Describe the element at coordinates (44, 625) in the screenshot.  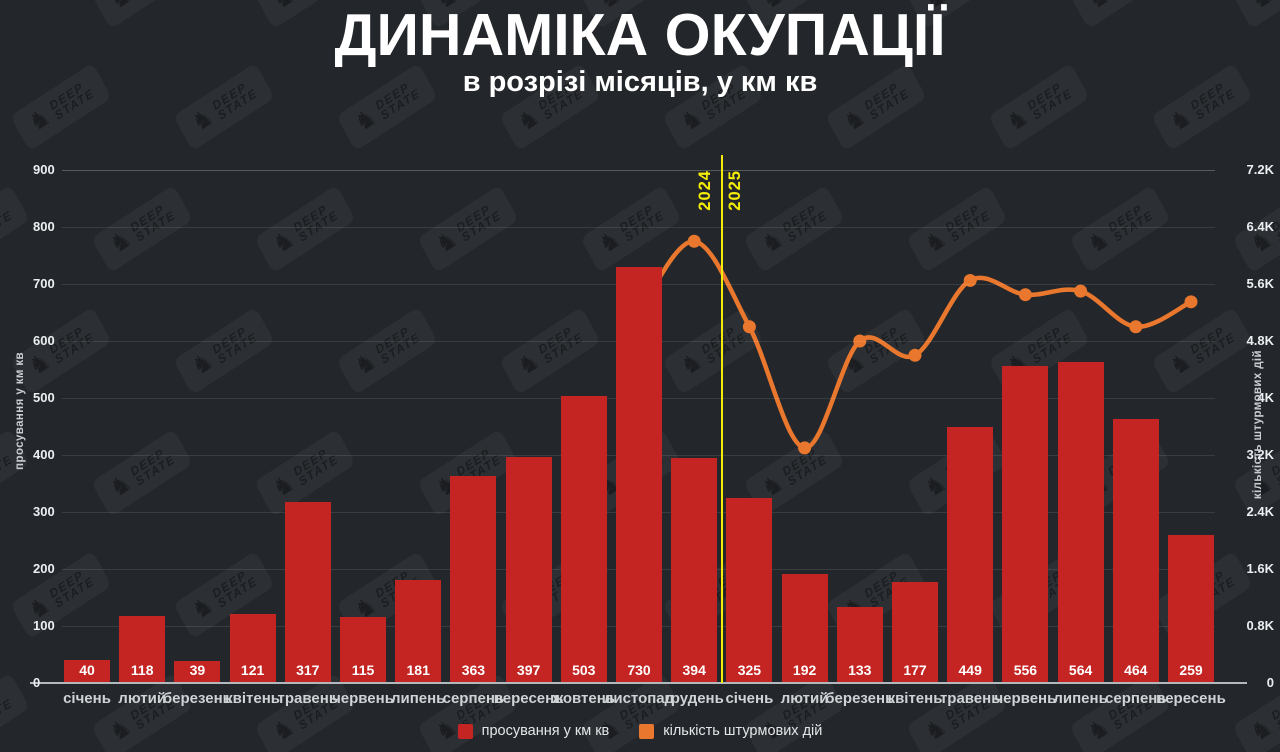
I see `left-axis-tick: 100` at that location.